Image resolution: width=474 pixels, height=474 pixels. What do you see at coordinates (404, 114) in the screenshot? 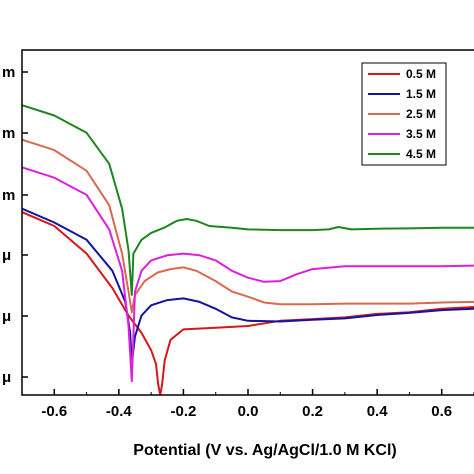
I see `legend: 0.5 M 1.5 M 2.5 M 3.5 M 4.5 M` at bounding box center [404, 114].